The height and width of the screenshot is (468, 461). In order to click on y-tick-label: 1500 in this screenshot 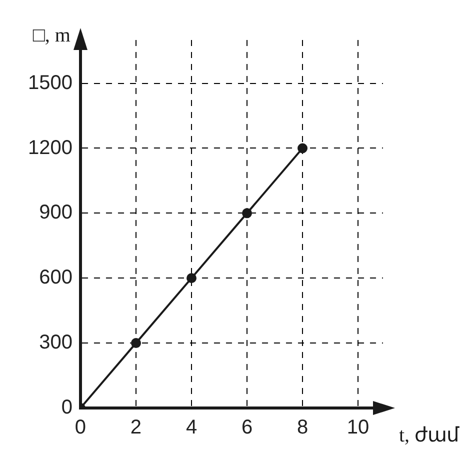, I will do `click(50, 83)`.